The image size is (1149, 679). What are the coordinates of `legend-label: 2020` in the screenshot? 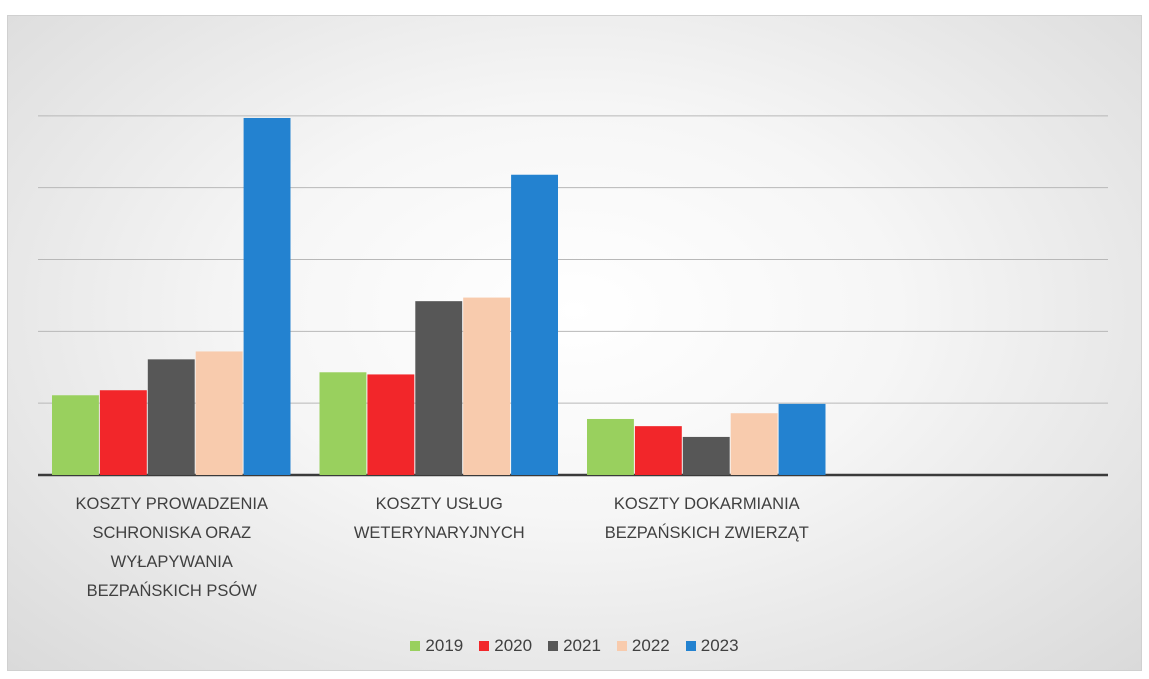 It's located at (513, 645).